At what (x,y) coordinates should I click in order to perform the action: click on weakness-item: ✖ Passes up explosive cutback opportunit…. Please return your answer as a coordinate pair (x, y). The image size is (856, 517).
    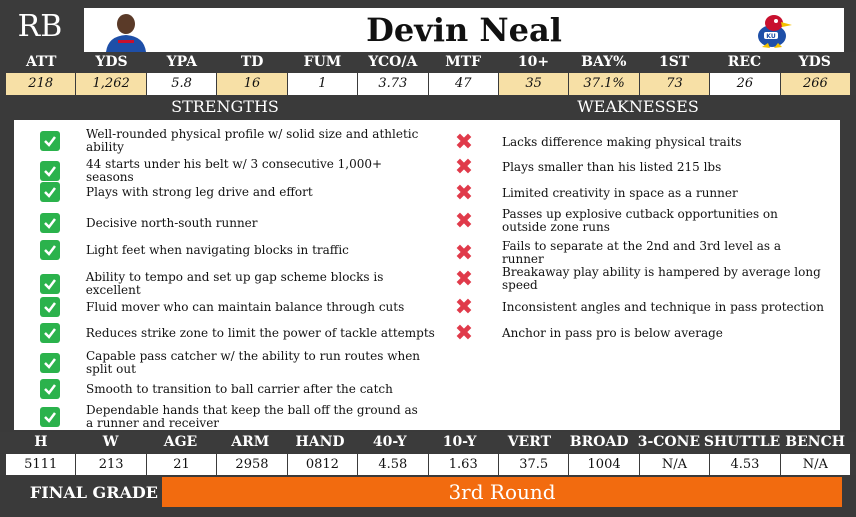
    Looking at the image, I should click on (644, 221).